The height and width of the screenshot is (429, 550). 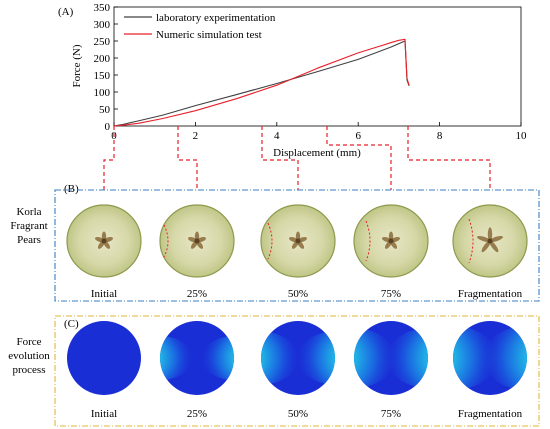 I want to click on x-tick-label: 2, so click(x=196, y=136).